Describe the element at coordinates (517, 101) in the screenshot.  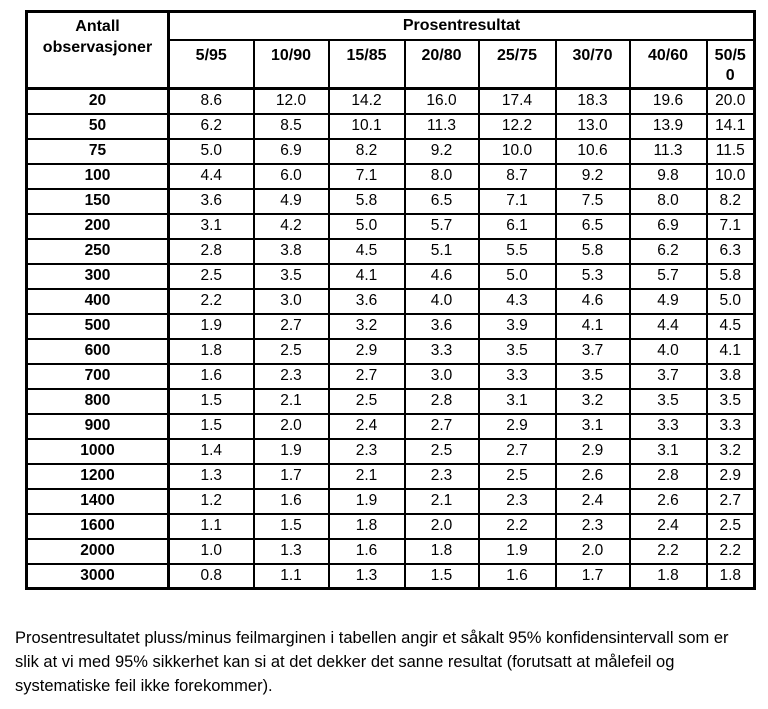
I see `value-cell: 17.4` at that location.